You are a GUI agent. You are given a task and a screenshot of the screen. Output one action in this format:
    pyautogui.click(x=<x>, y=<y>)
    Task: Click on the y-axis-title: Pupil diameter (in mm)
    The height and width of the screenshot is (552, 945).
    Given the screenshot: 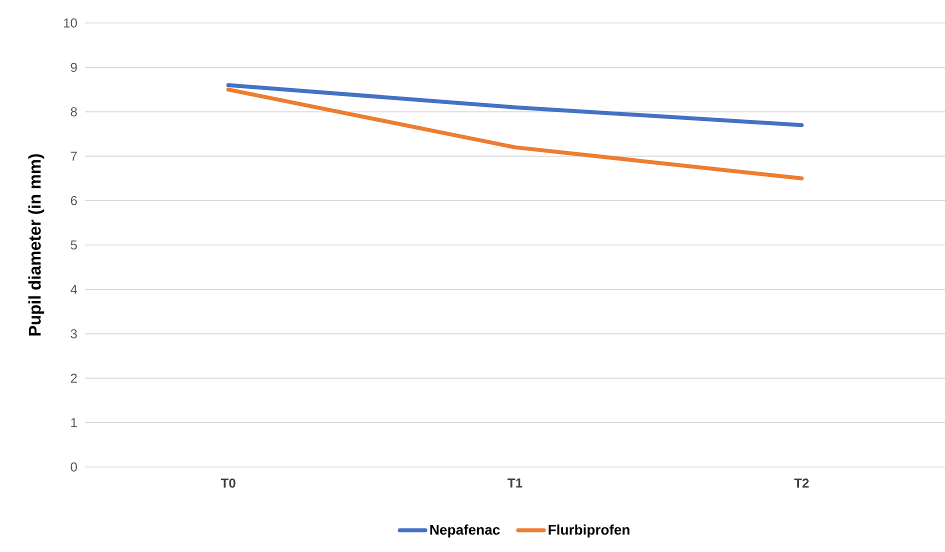 What is the action you would take?
    pyautogui.click(x=36, y=245)
    